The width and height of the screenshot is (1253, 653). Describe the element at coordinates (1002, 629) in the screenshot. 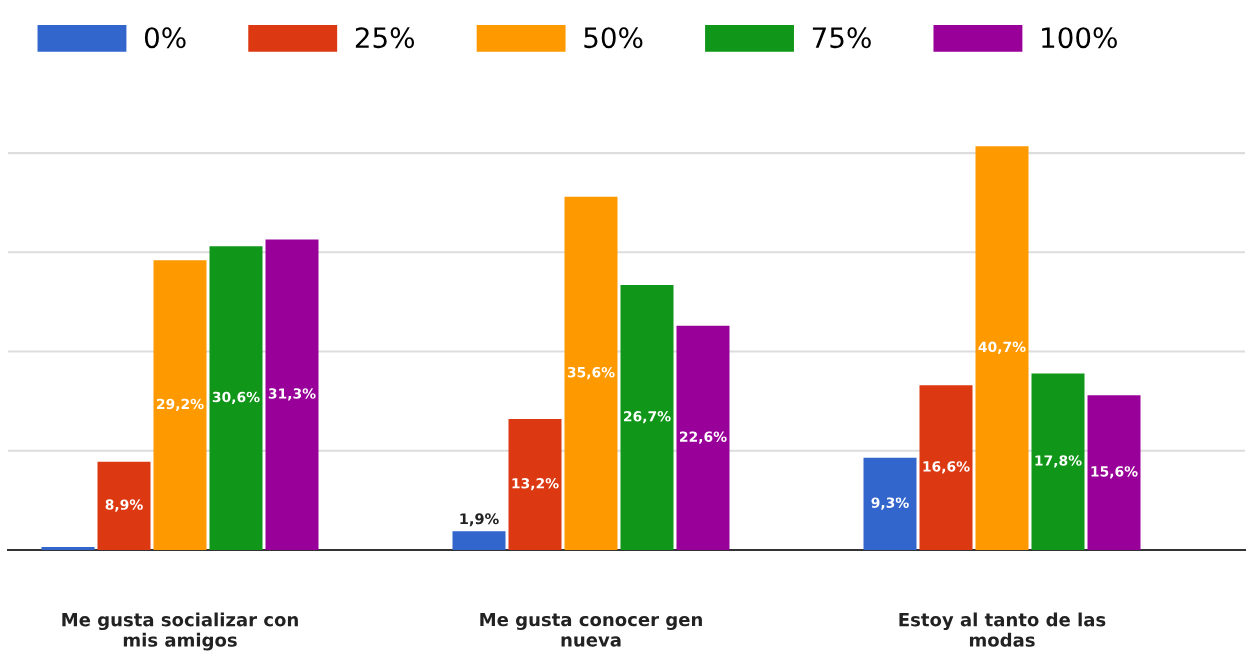

I see `x-tick-label: Estoy al tanto de las modas` at that location.